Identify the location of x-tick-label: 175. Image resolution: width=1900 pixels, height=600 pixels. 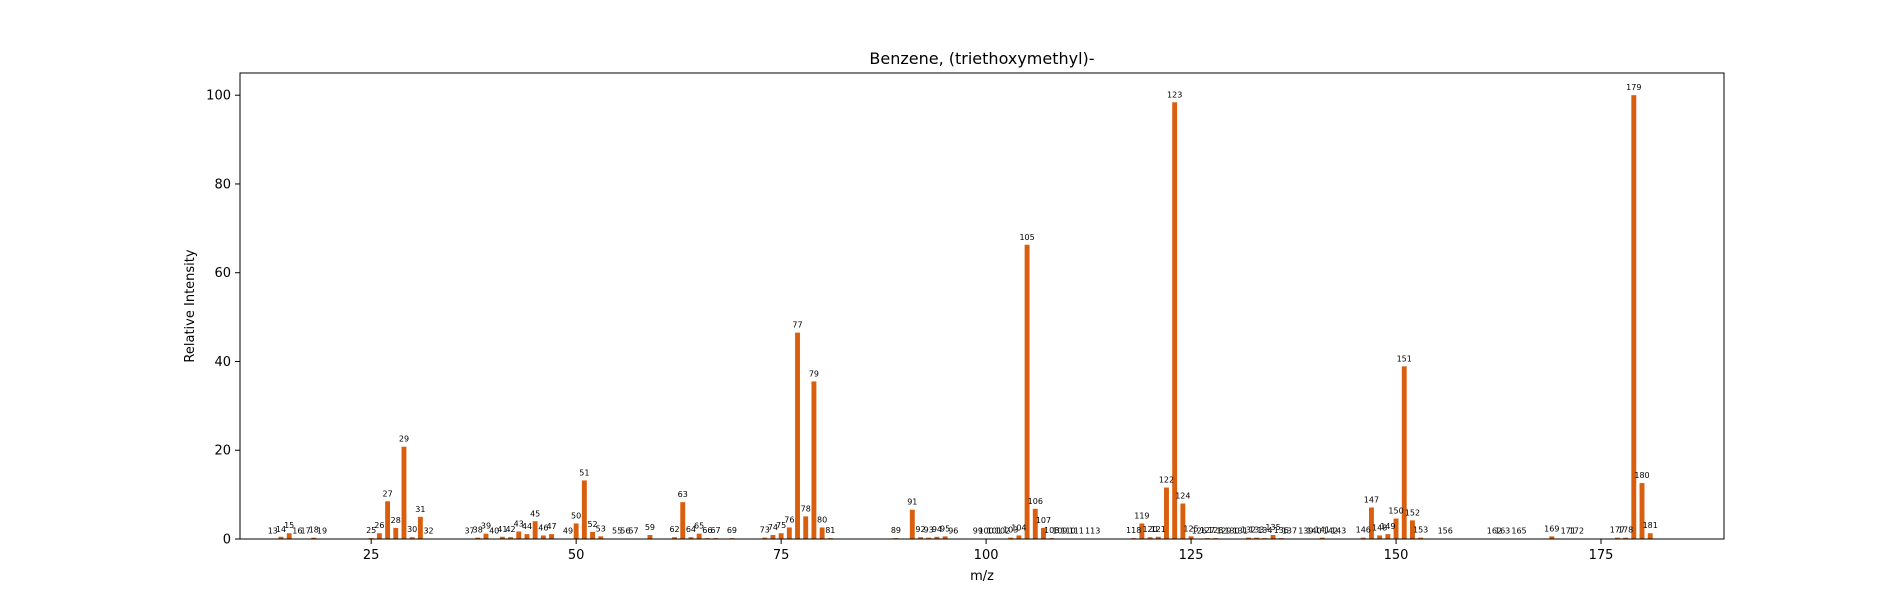
(1601, 555).